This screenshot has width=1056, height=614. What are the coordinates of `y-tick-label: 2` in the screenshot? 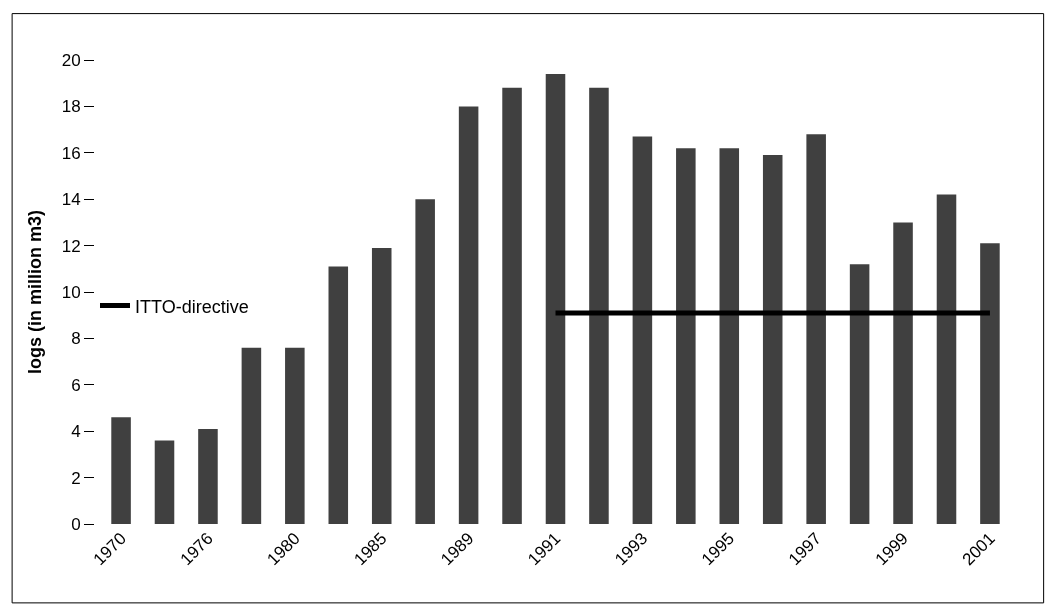 It's located at (76, 478).